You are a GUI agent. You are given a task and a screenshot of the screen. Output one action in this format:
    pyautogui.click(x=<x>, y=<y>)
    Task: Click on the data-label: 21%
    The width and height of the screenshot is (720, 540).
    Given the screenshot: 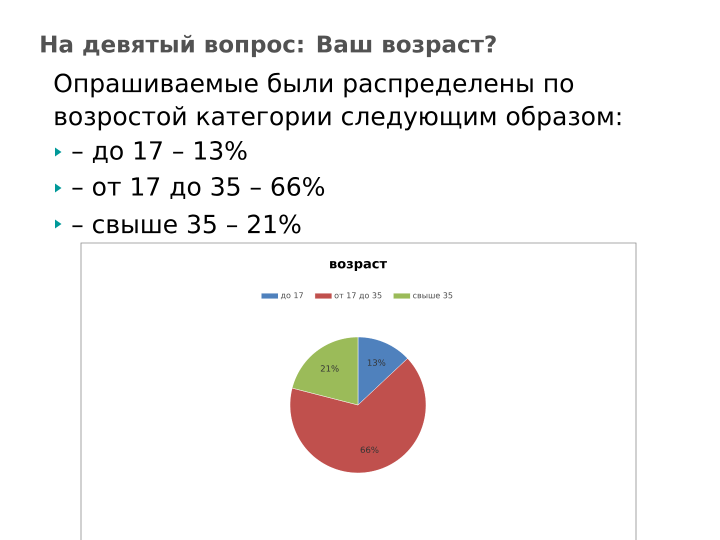 What is the action you would take?
    pyautogui.click(x=329, y=368)
    